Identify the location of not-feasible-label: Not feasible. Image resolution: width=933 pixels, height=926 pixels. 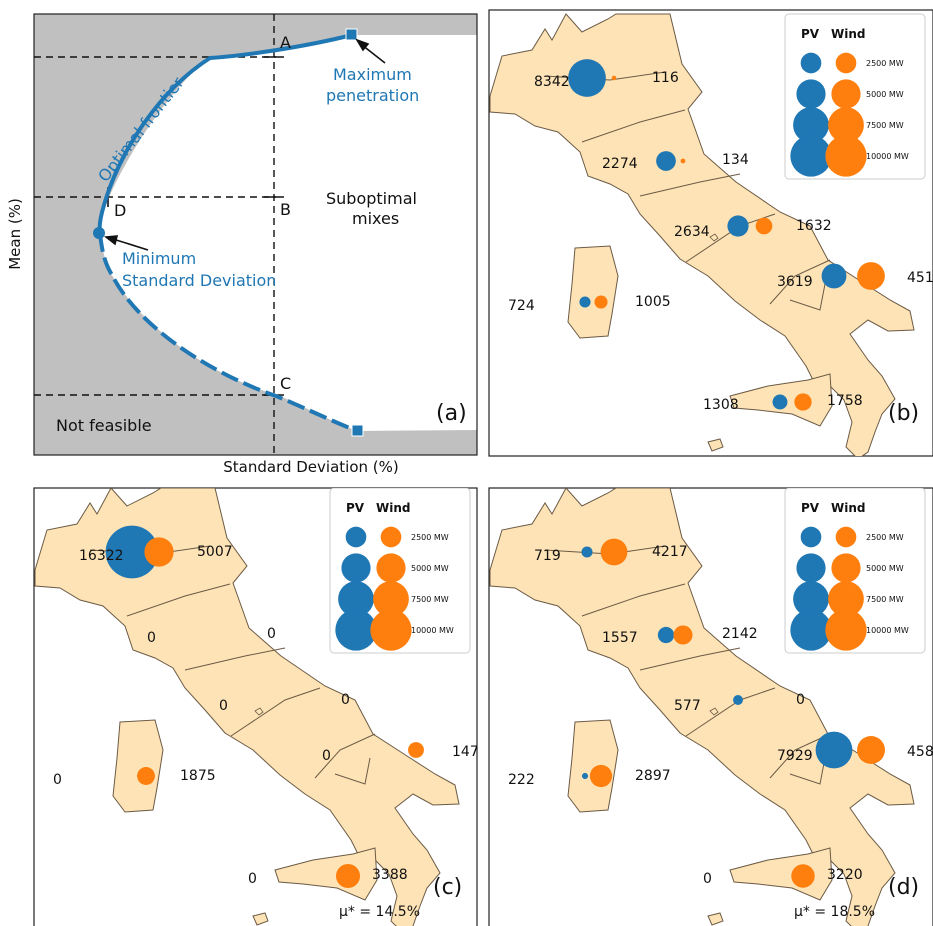
(104, 425).